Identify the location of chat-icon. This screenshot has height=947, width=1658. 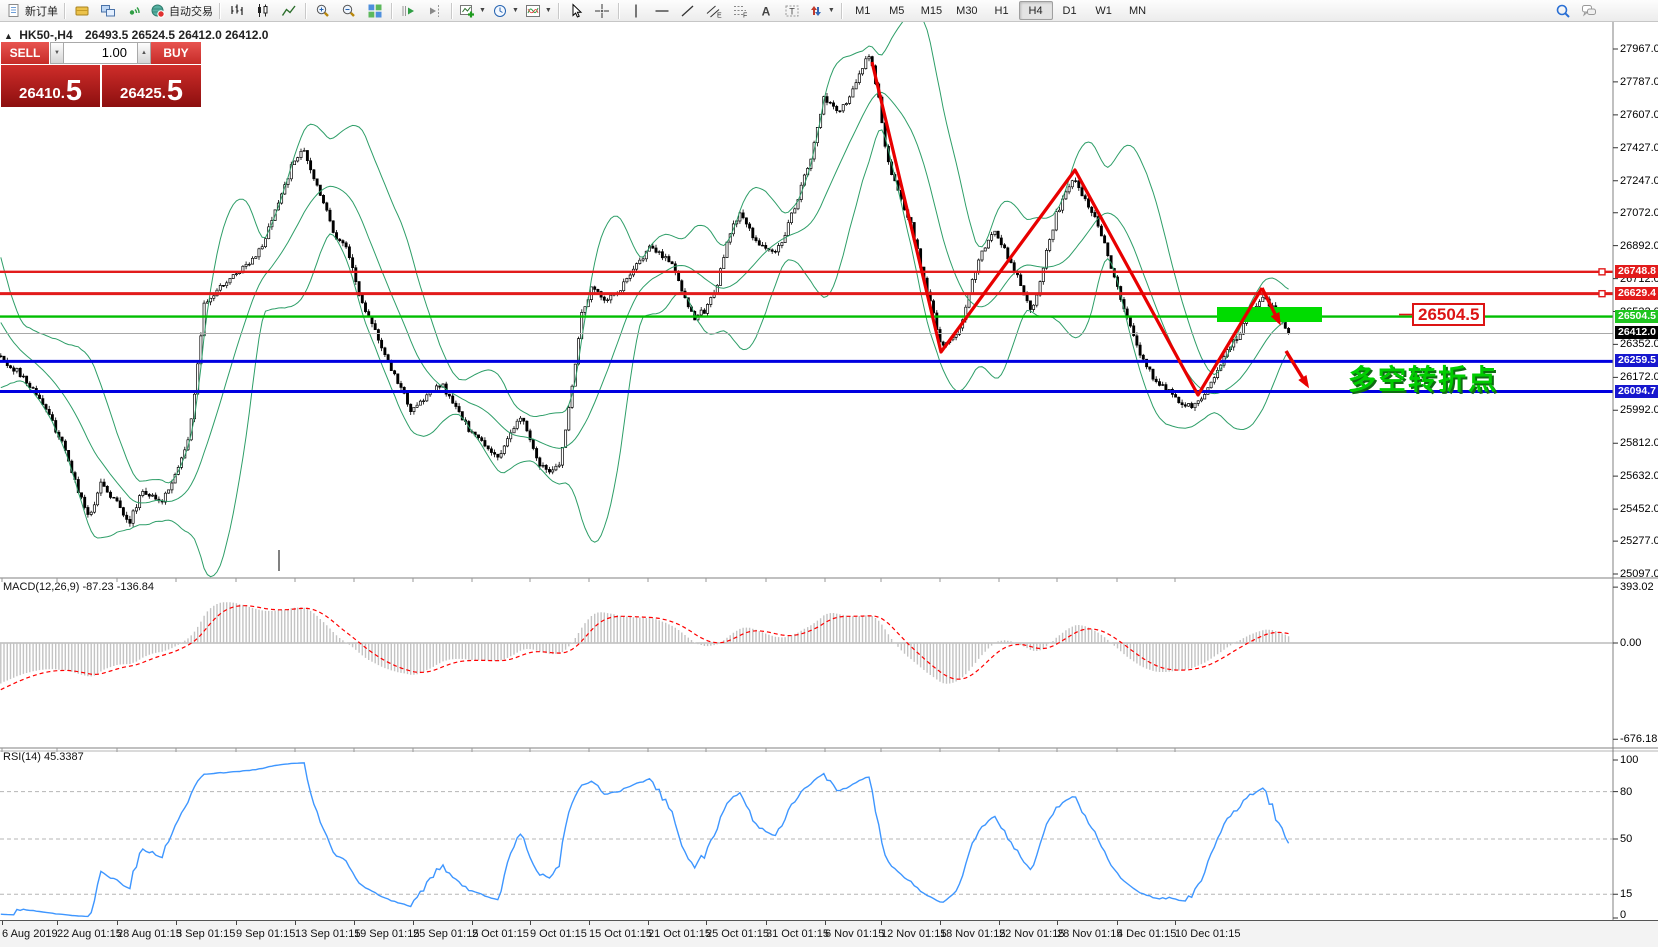
(1589, 10).